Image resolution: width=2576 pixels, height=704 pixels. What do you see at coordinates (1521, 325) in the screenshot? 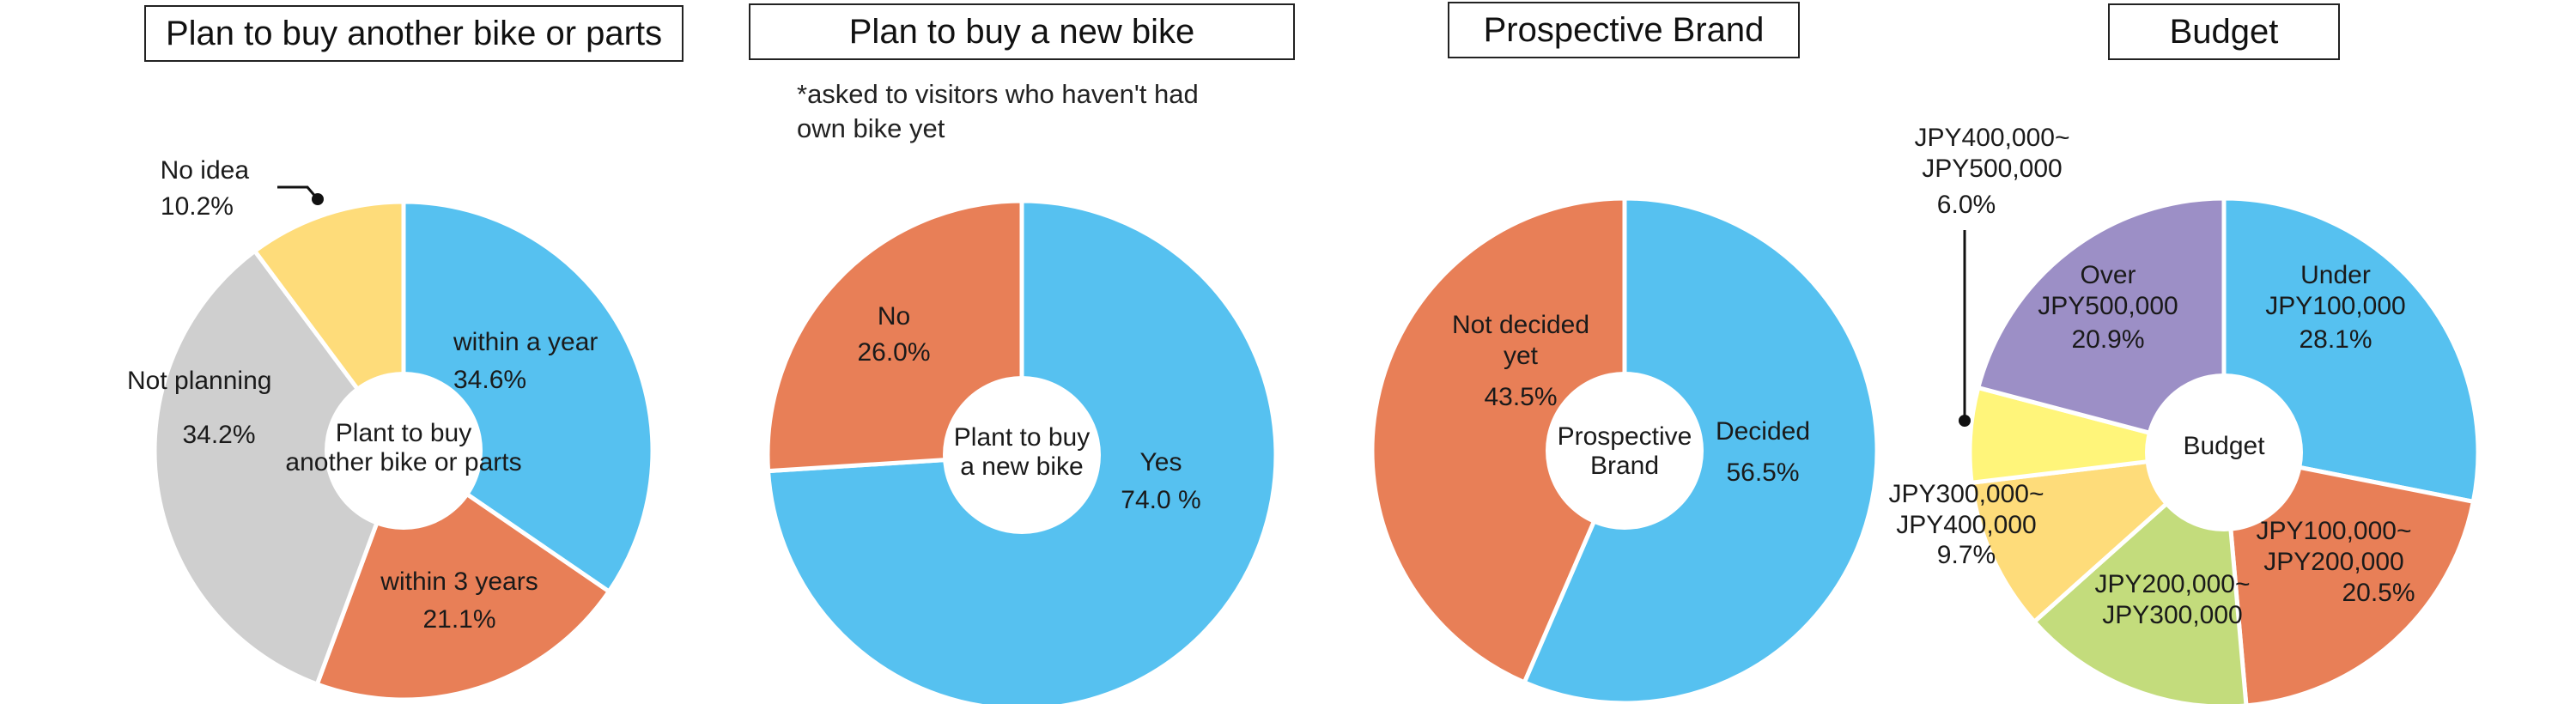
I see `chart3-slice-2-name-line-1: Not decided` at bounding box center [1521, 325].